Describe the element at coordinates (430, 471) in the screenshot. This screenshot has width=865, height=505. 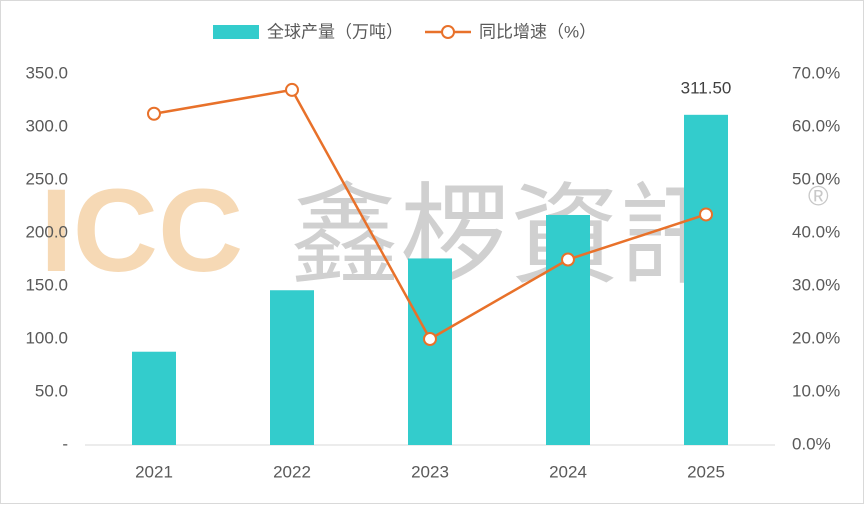
I see `x-tick-label: 2023` at that location.